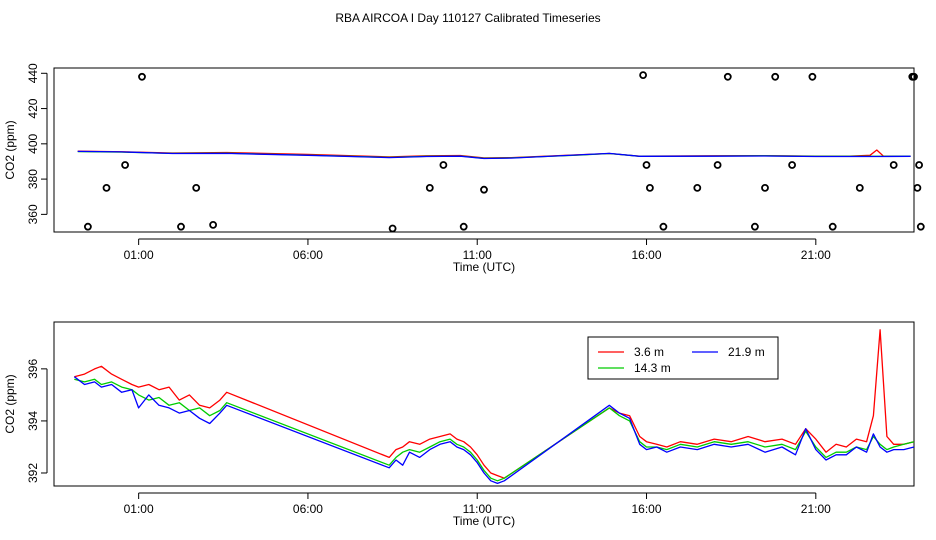  What do you see at coordinates (649, 352) in the screenshot?
I see `legend-label: 3.6 m` at bounding box center [649, 352].